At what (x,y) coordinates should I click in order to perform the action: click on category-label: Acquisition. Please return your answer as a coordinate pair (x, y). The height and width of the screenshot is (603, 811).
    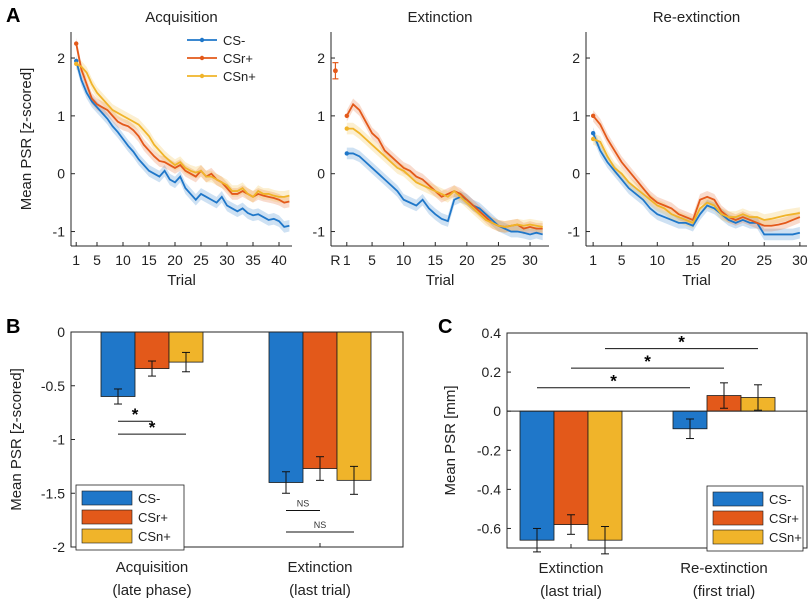
    Looking at the image, I should click on (152, 567).